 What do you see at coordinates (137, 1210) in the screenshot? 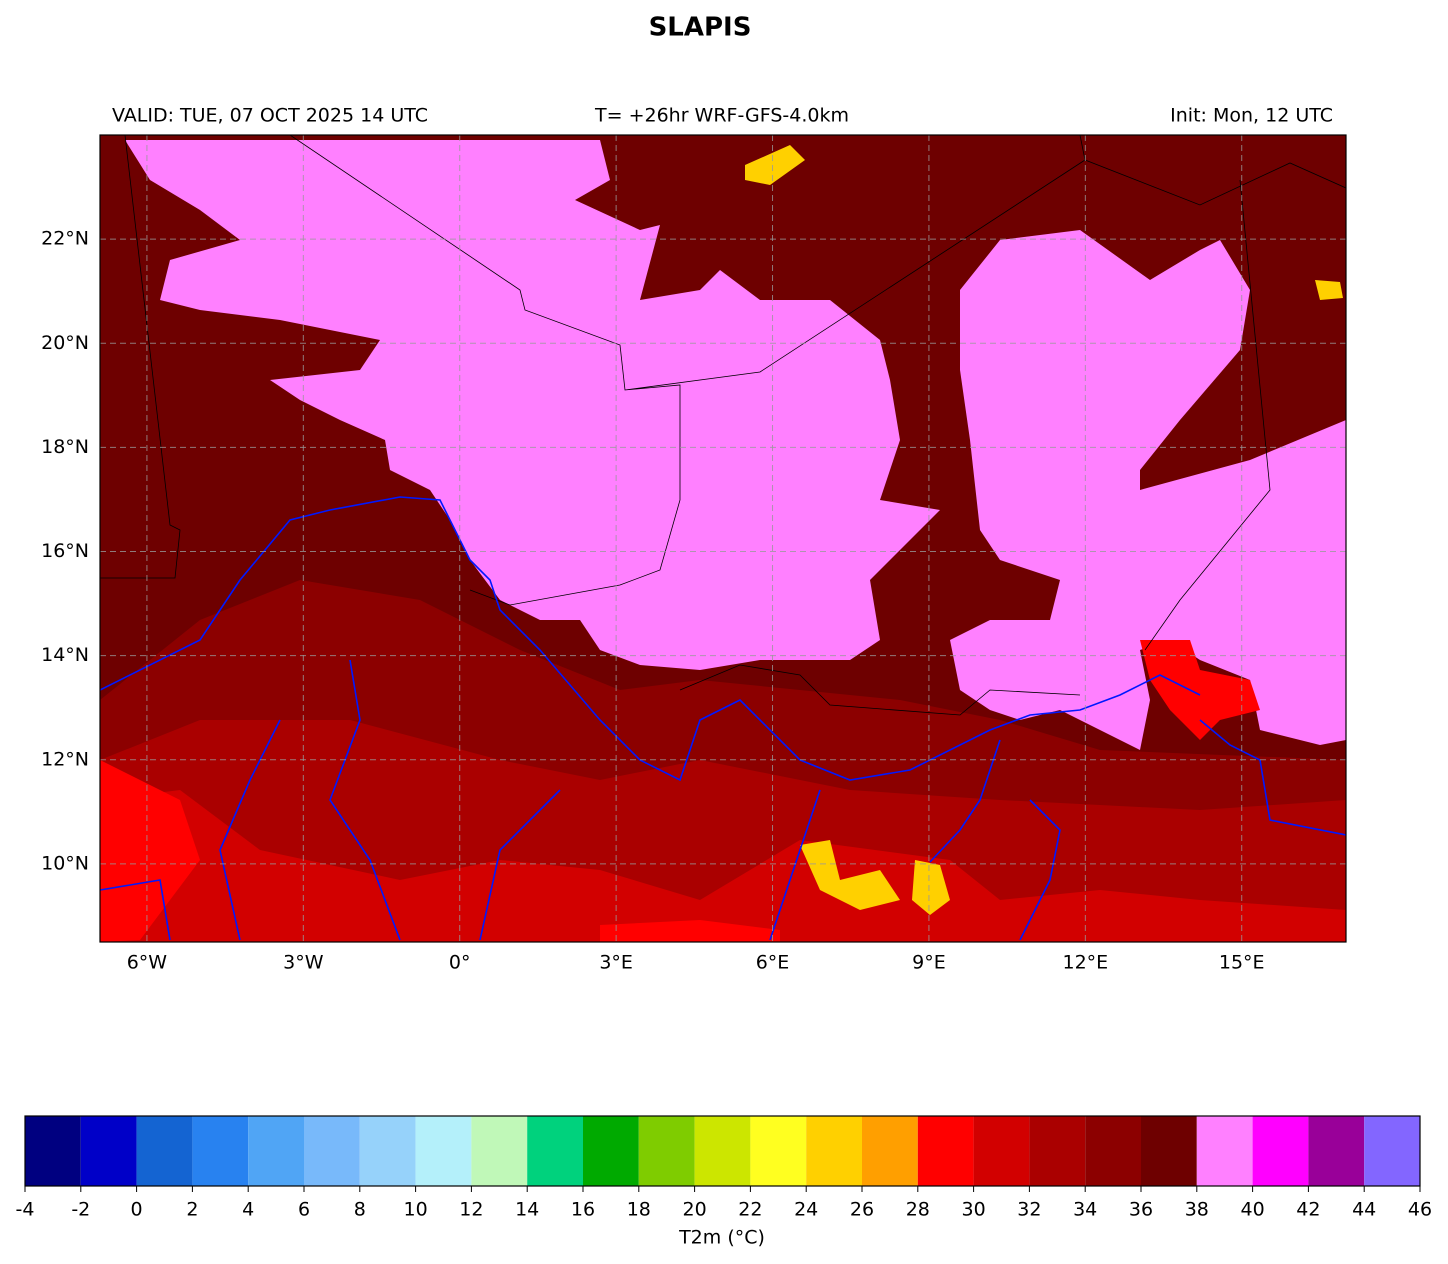
I see `colorbar-tick-label: 0` at bounding box center [137, 1210].